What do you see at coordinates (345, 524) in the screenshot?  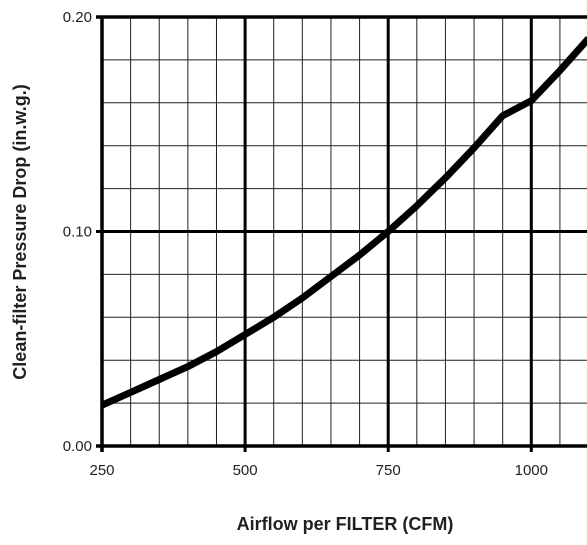 I see `x-axis-title: Airflow per FILTER (CFM)` at bounding box center [345, 524].